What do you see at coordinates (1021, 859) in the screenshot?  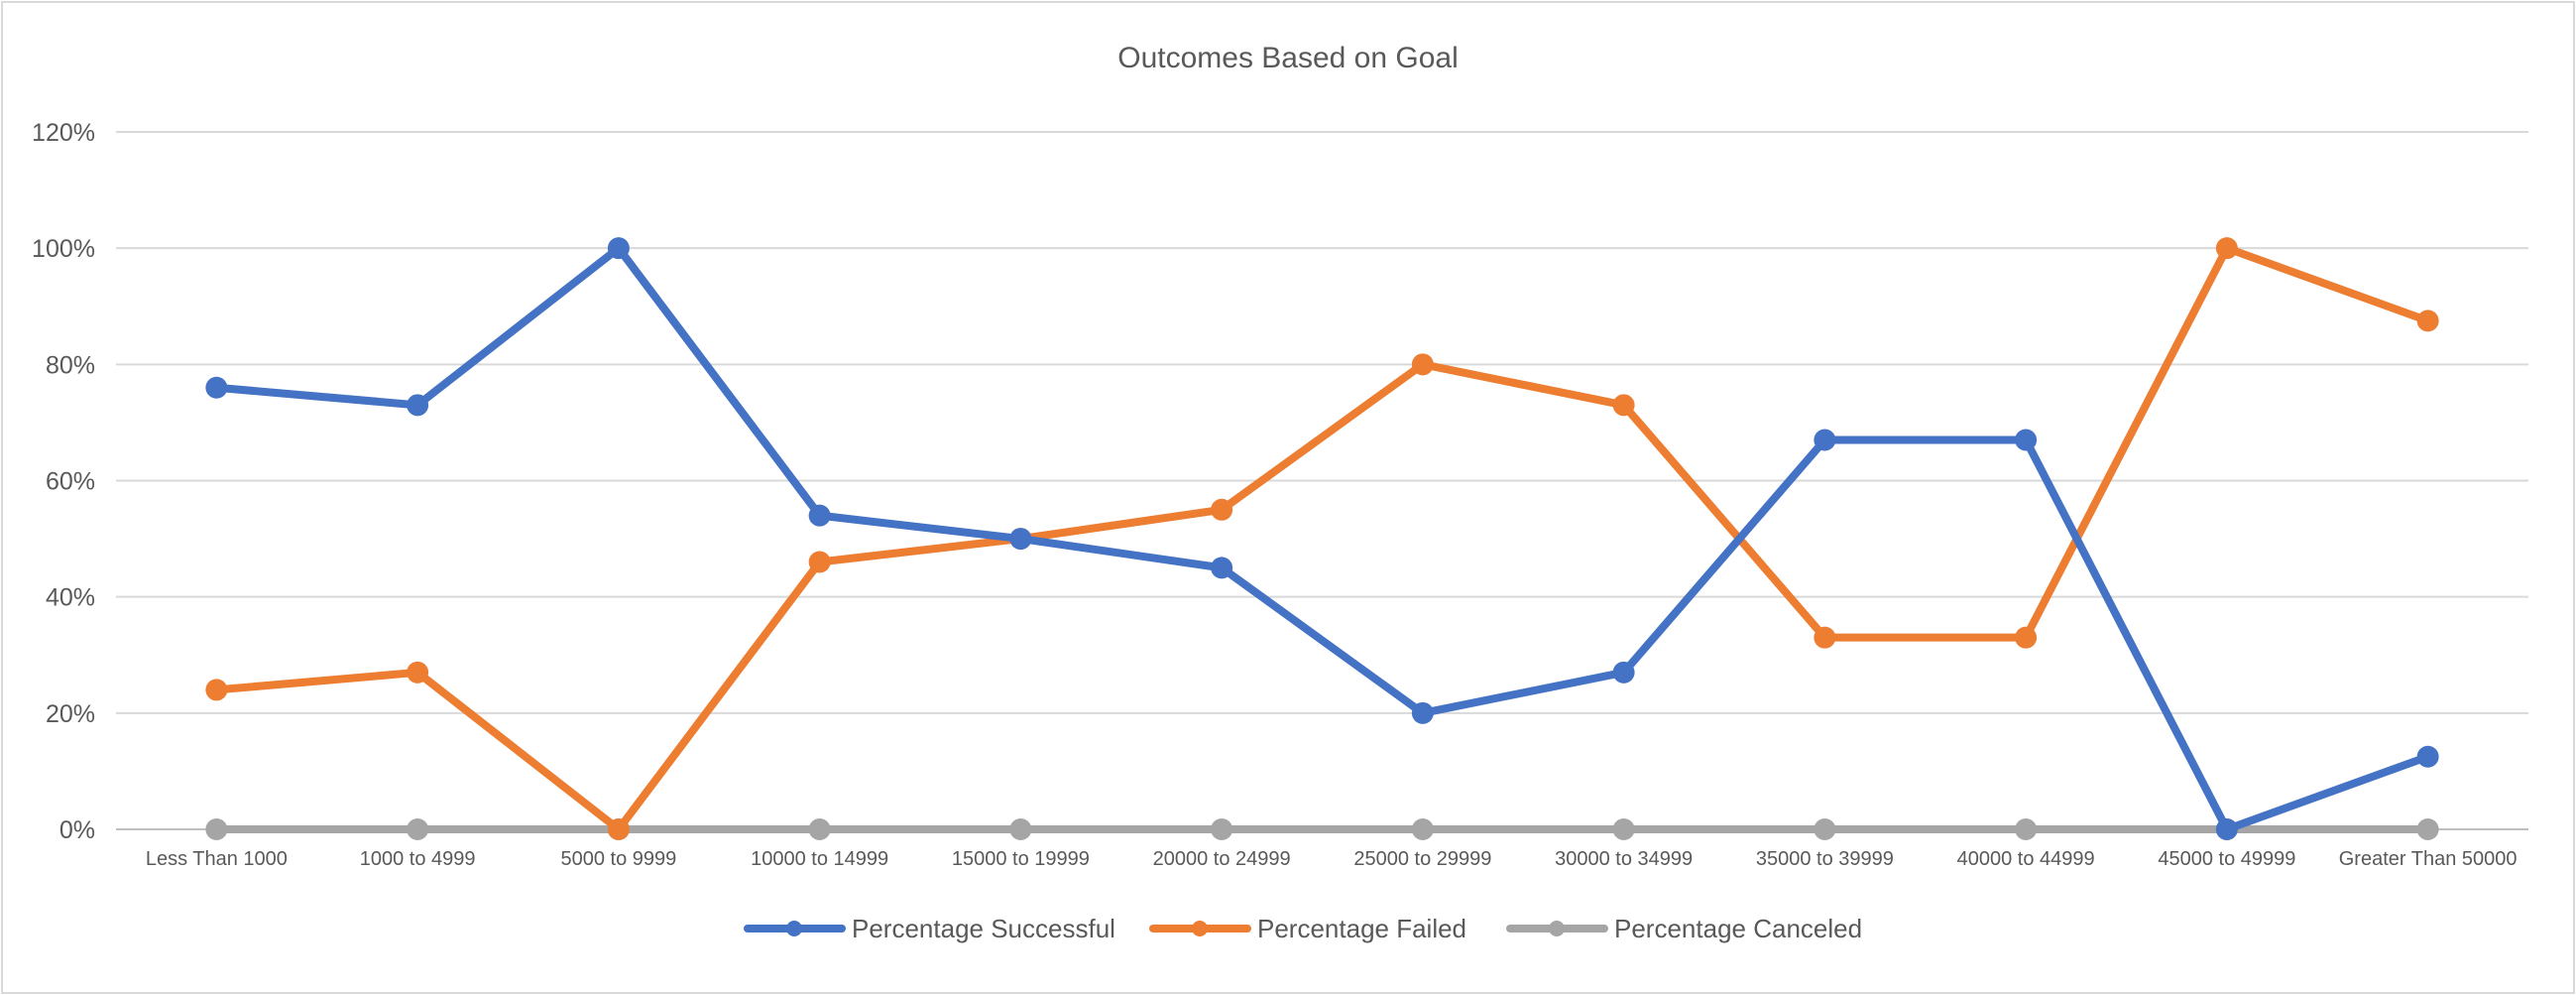 I see `x-tick-label: 15000 to 19999` at bounding box center [1021, 859].